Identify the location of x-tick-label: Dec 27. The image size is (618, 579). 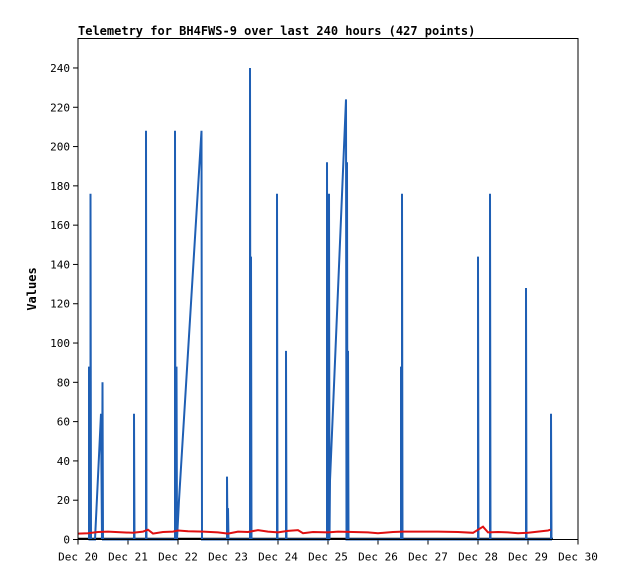
(428, 557).